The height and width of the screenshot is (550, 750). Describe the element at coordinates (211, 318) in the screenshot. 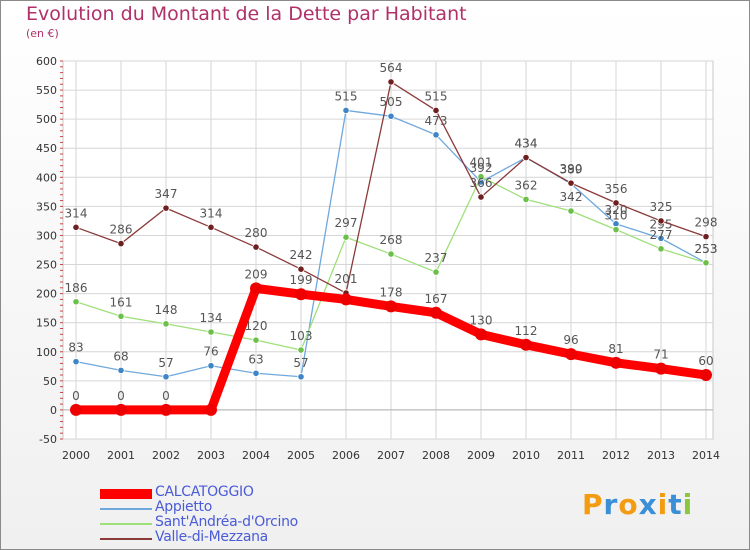

I see `data-label: 134` at that location.